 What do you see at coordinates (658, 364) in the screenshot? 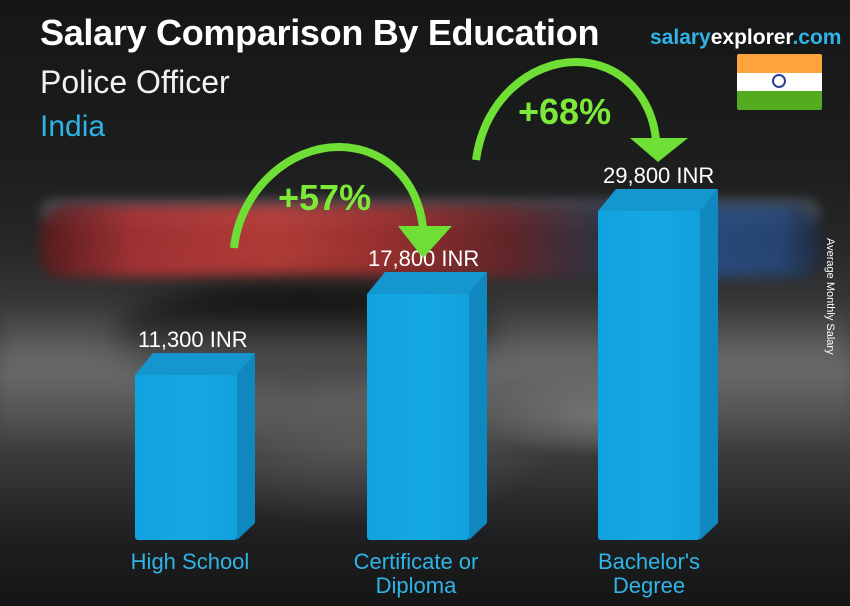
I see `bar-bachelors-degree` at bounding box center [658, 364].